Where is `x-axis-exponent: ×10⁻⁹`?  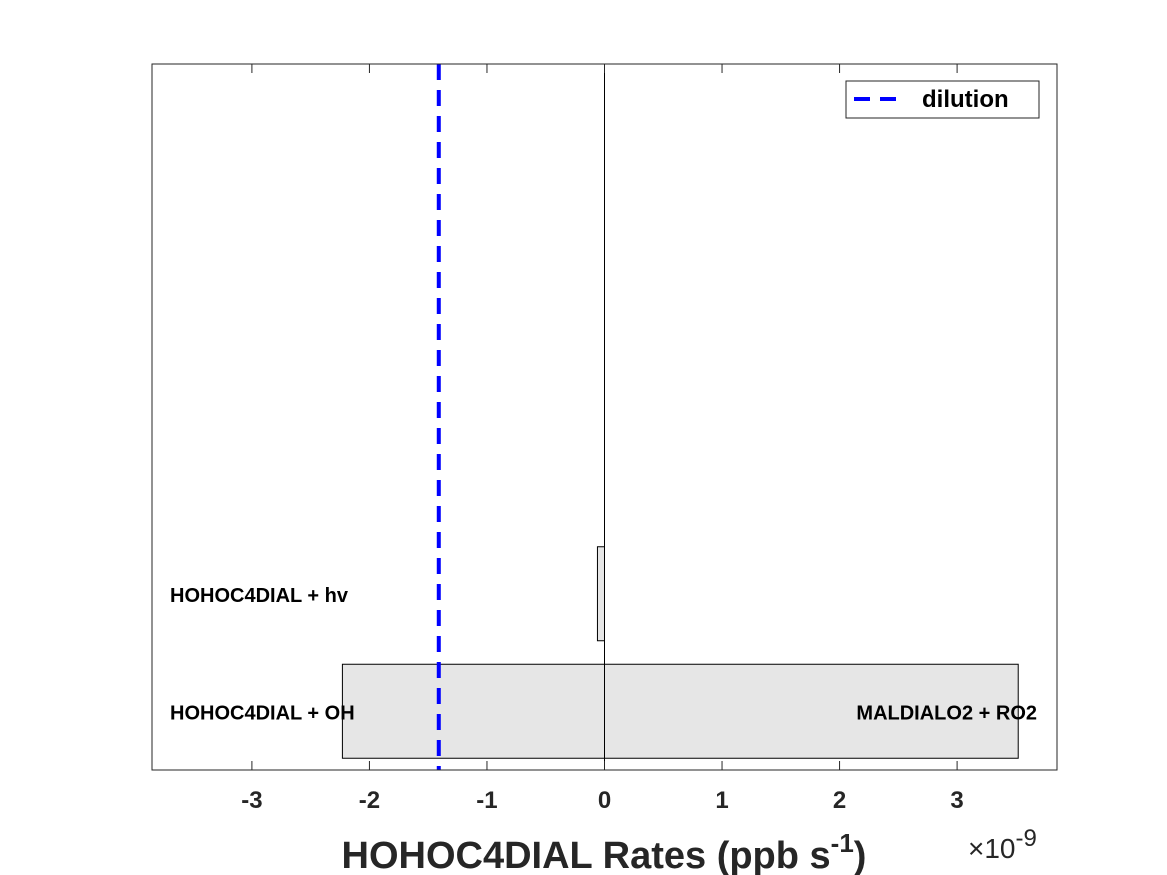 x-axis-exponent: ×10⁻⁹ is located at coordinates (1002, 844).